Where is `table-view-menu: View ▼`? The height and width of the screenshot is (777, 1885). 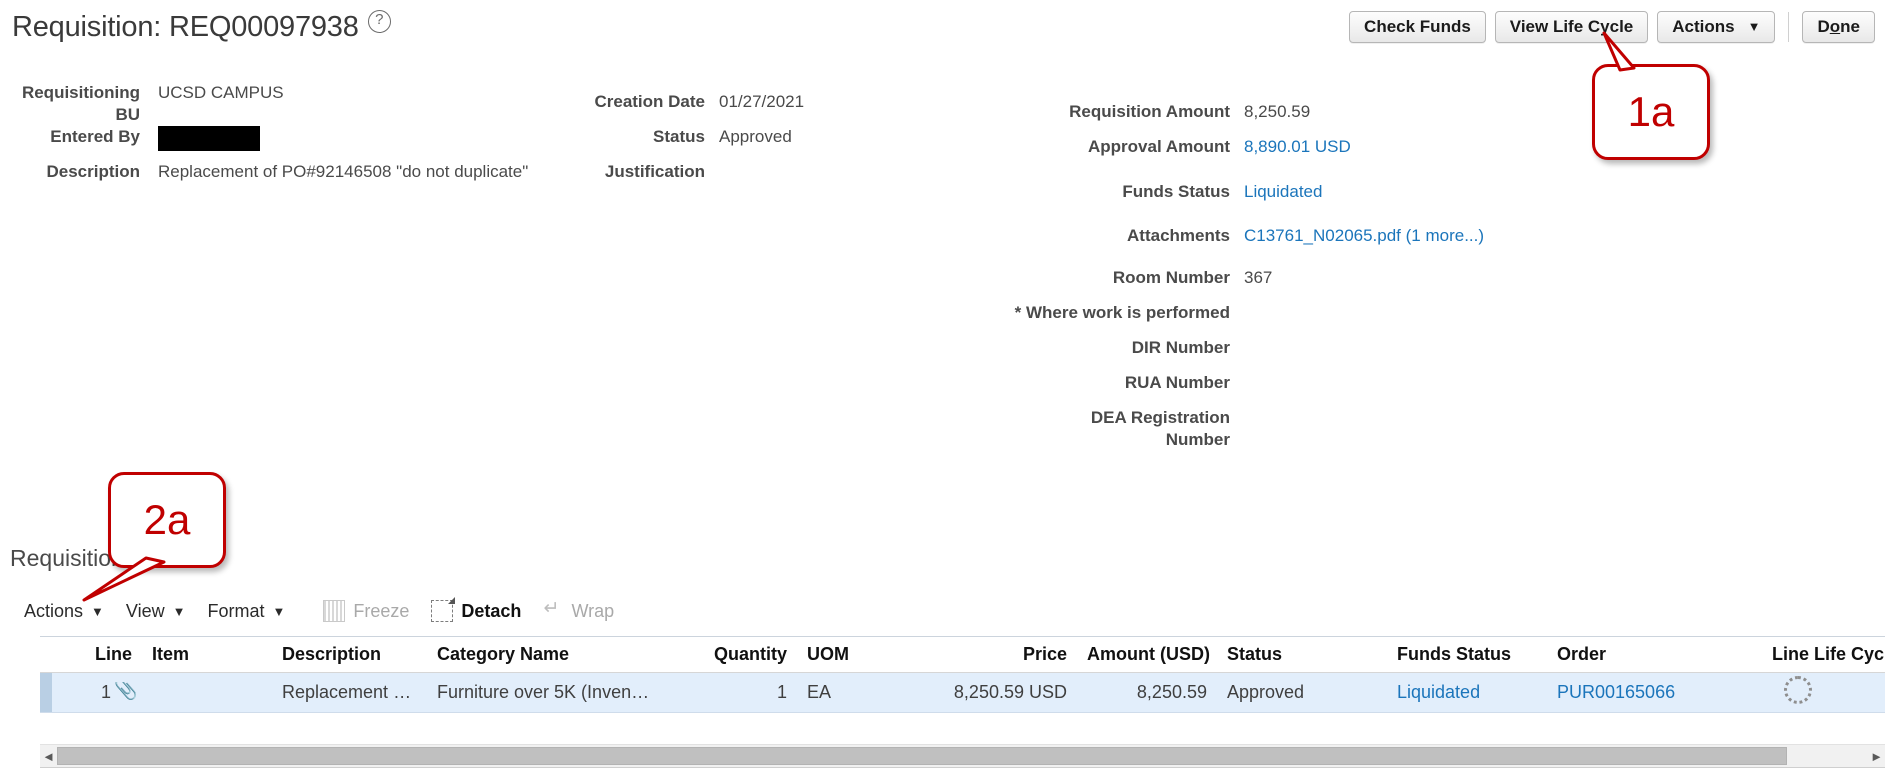 table-view-menu: View ▼ is located at coordinates (156, 611).